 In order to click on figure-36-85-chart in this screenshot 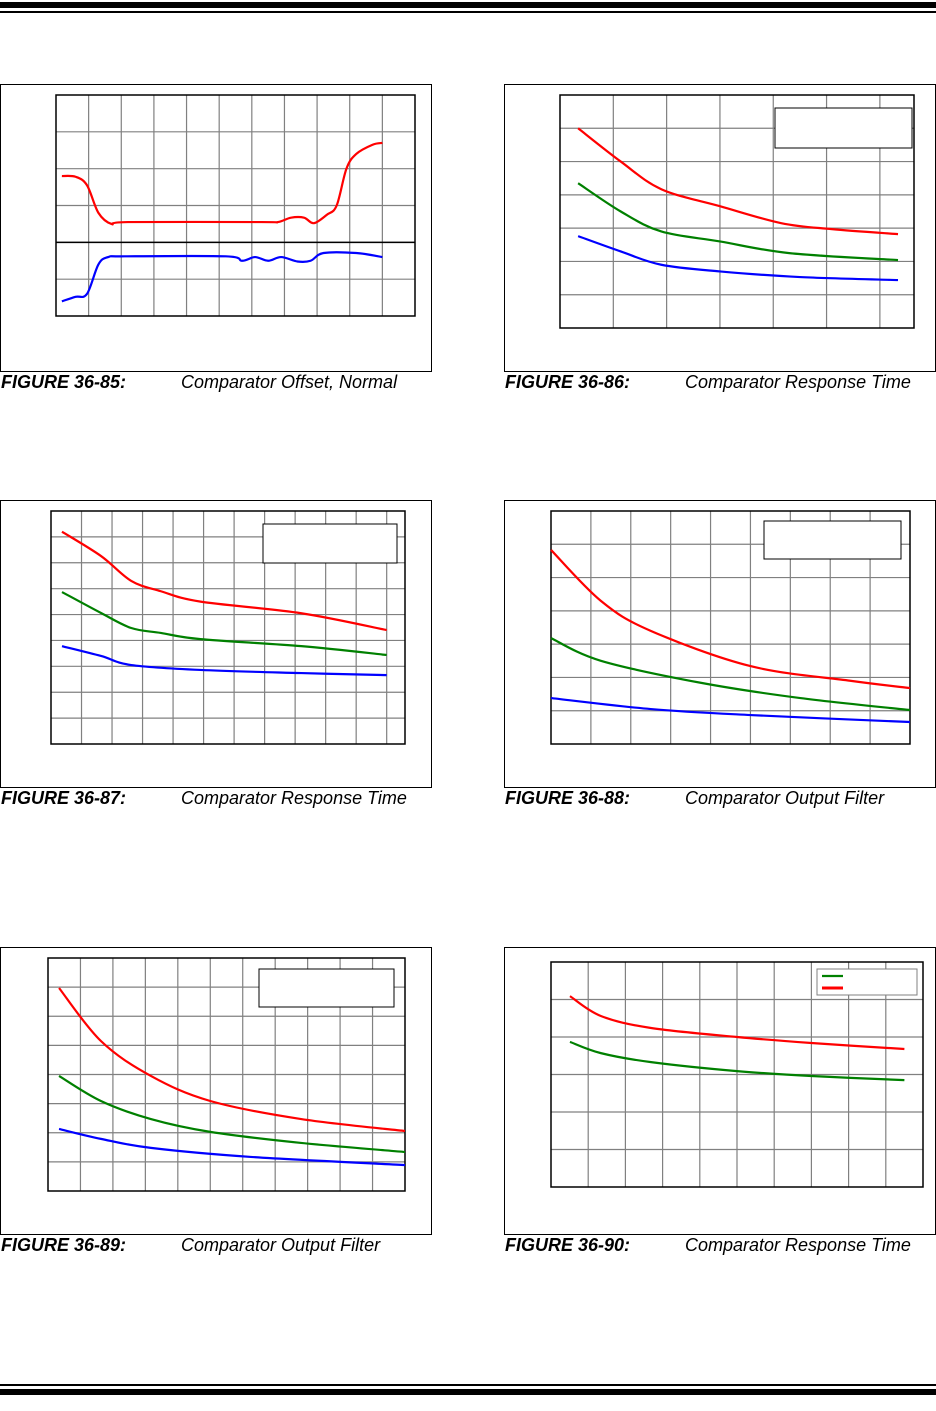, I will do `click(216, 228)`.